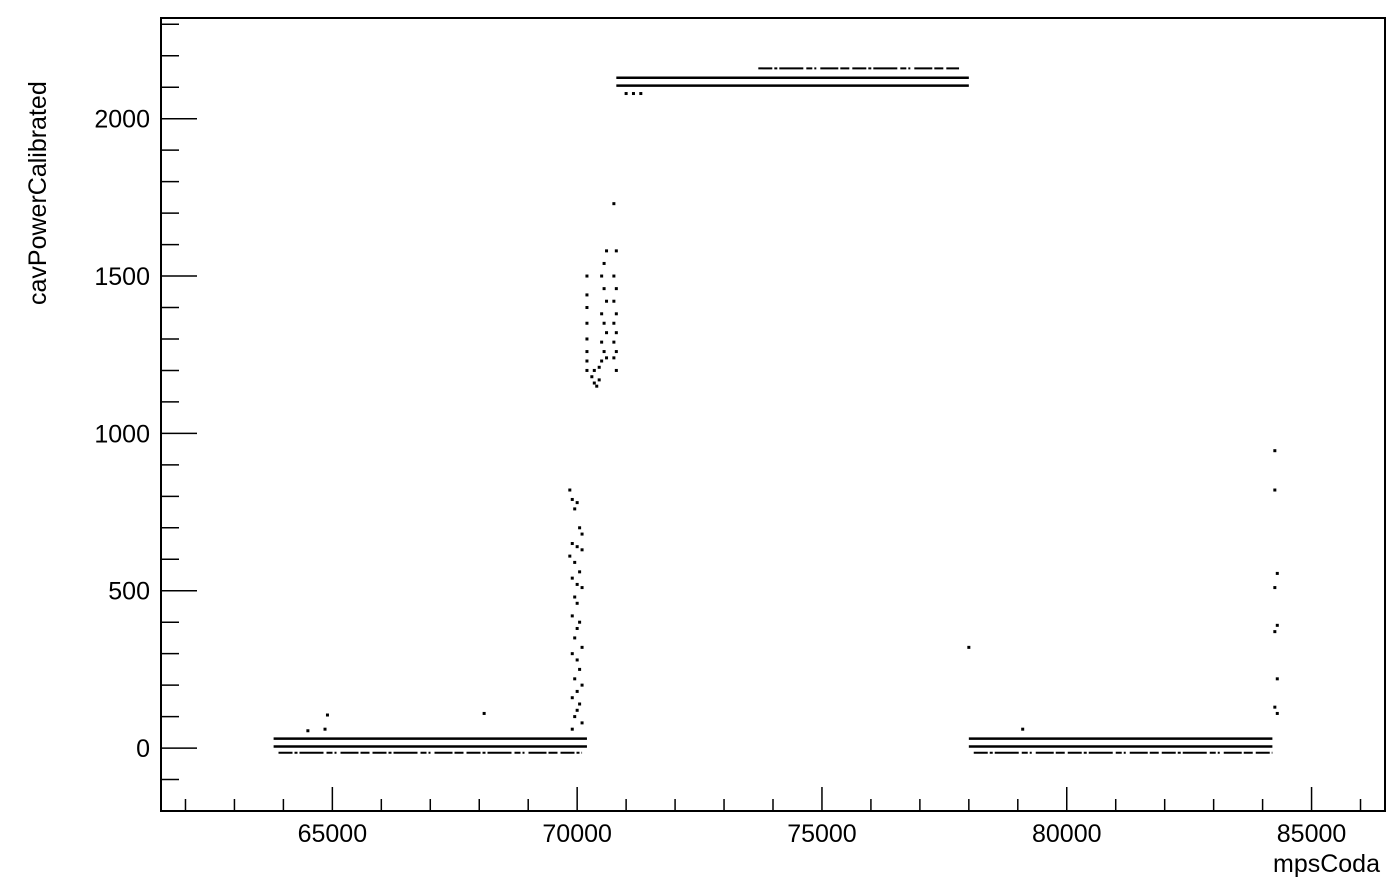 The height and width of the screenshot is (880, 1389). Describe the element at coordinates (1312, 834) in the screenshot. I see `x-tick-label: 85000` at that location.